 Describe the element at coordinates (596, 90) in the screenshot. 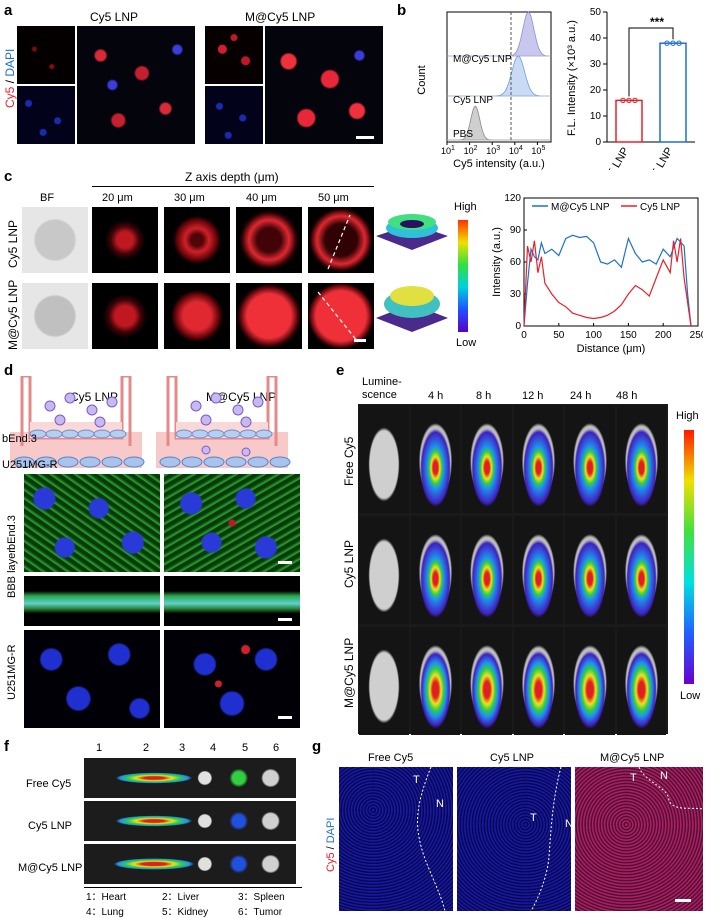

I see `bar-ytick-label: 20` at that location.